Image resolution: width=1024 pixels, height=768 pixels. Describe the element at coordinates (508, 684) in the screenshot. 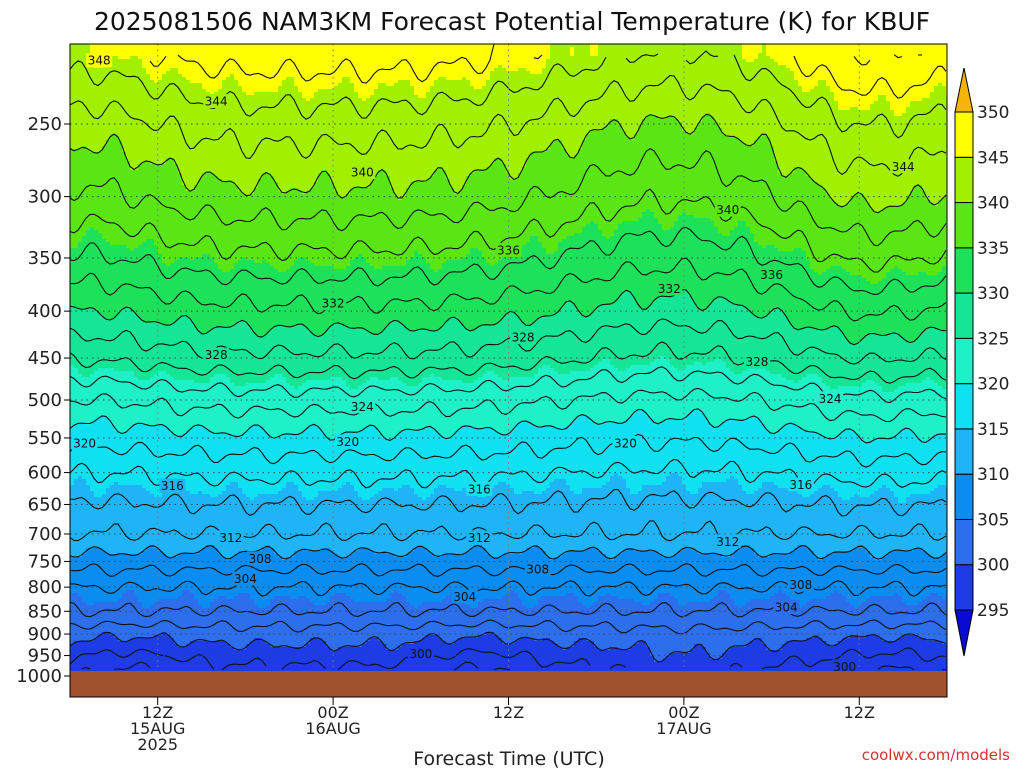

I see `ground-surface` at that location.